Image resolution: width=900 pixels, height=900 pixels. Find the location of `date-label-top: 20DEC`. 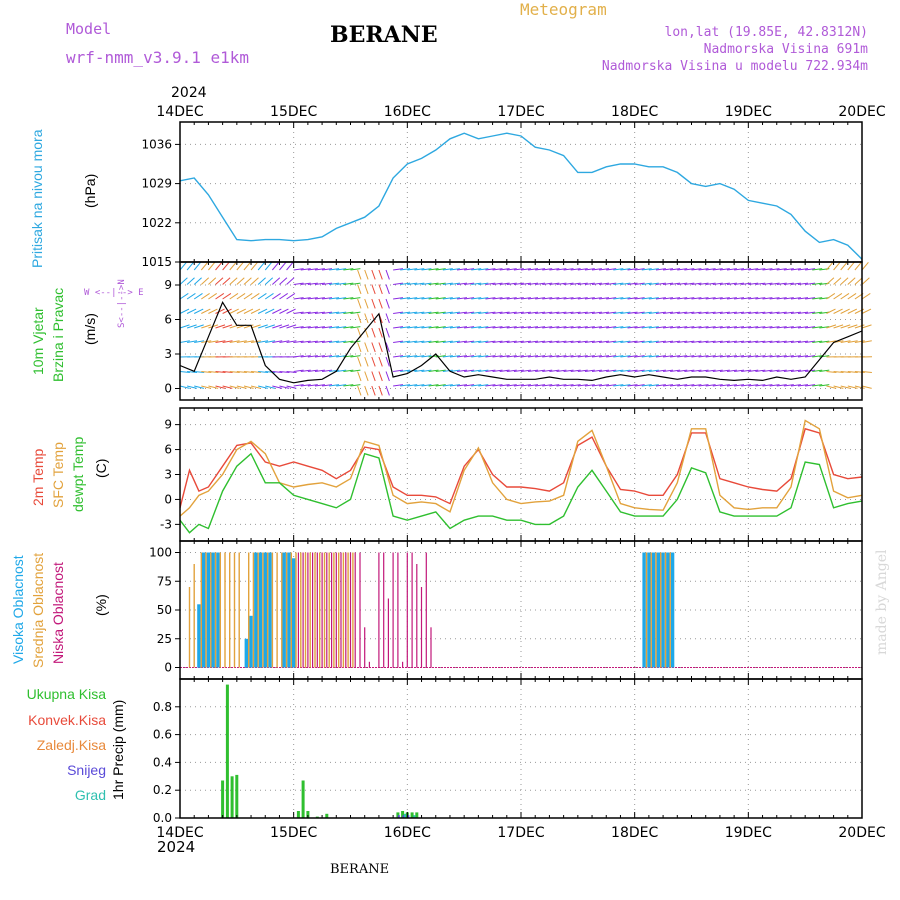

date-label-top: 20DEC is located at coordinates (861, 112).